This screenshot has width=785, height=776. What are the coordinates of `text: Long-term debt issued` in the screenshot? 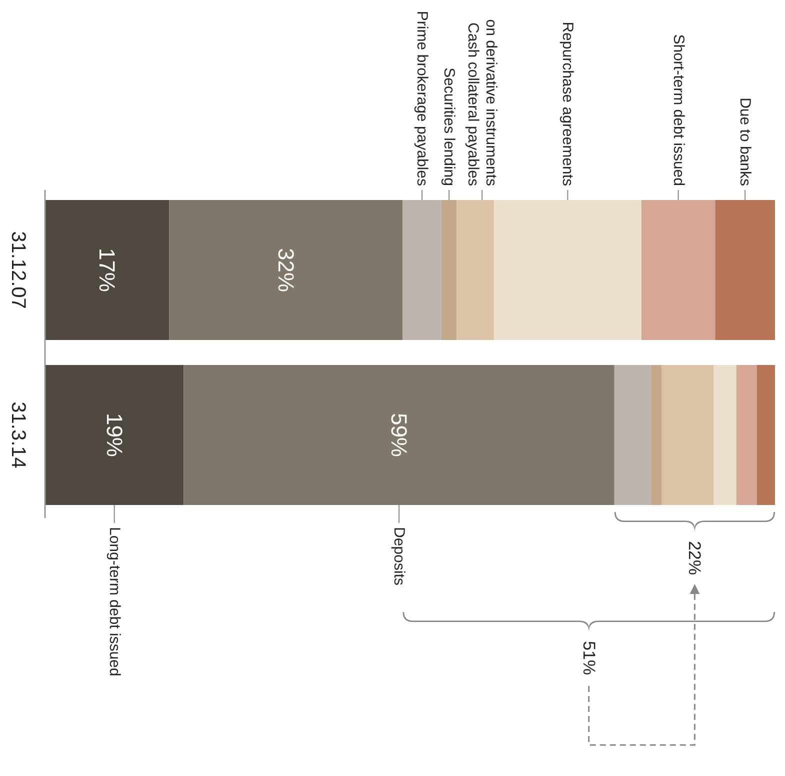 It's located at (114, 601).